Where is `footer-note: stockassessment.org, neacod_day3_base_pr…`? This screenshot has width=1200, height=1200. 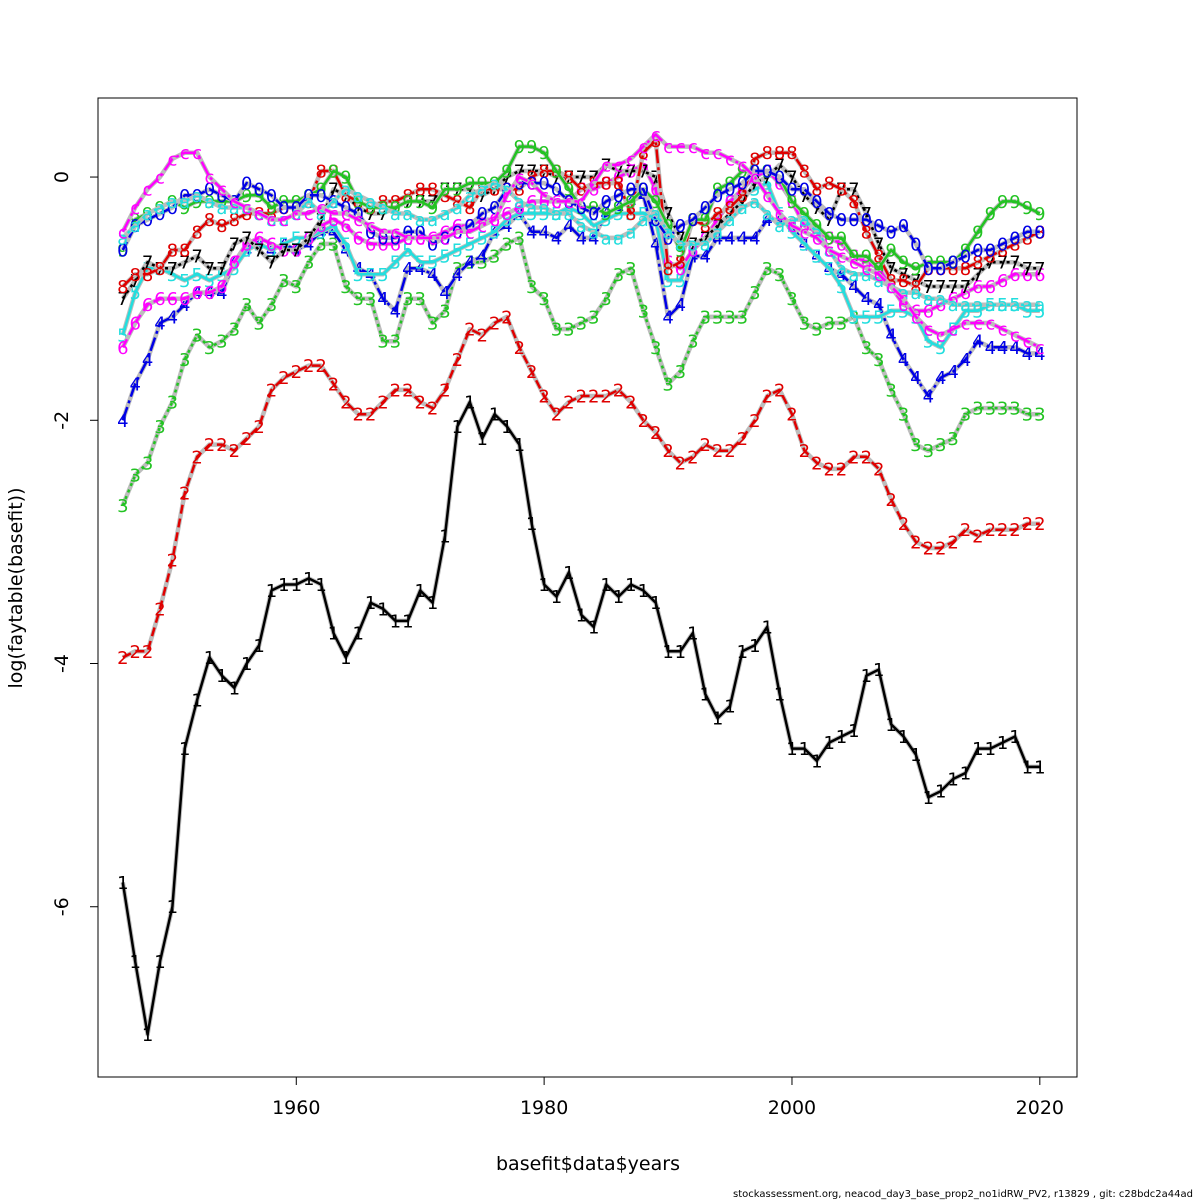 footer-note: stockassessment.org, neacod_day3_base_pr… is located at coordinates (963, 1194).